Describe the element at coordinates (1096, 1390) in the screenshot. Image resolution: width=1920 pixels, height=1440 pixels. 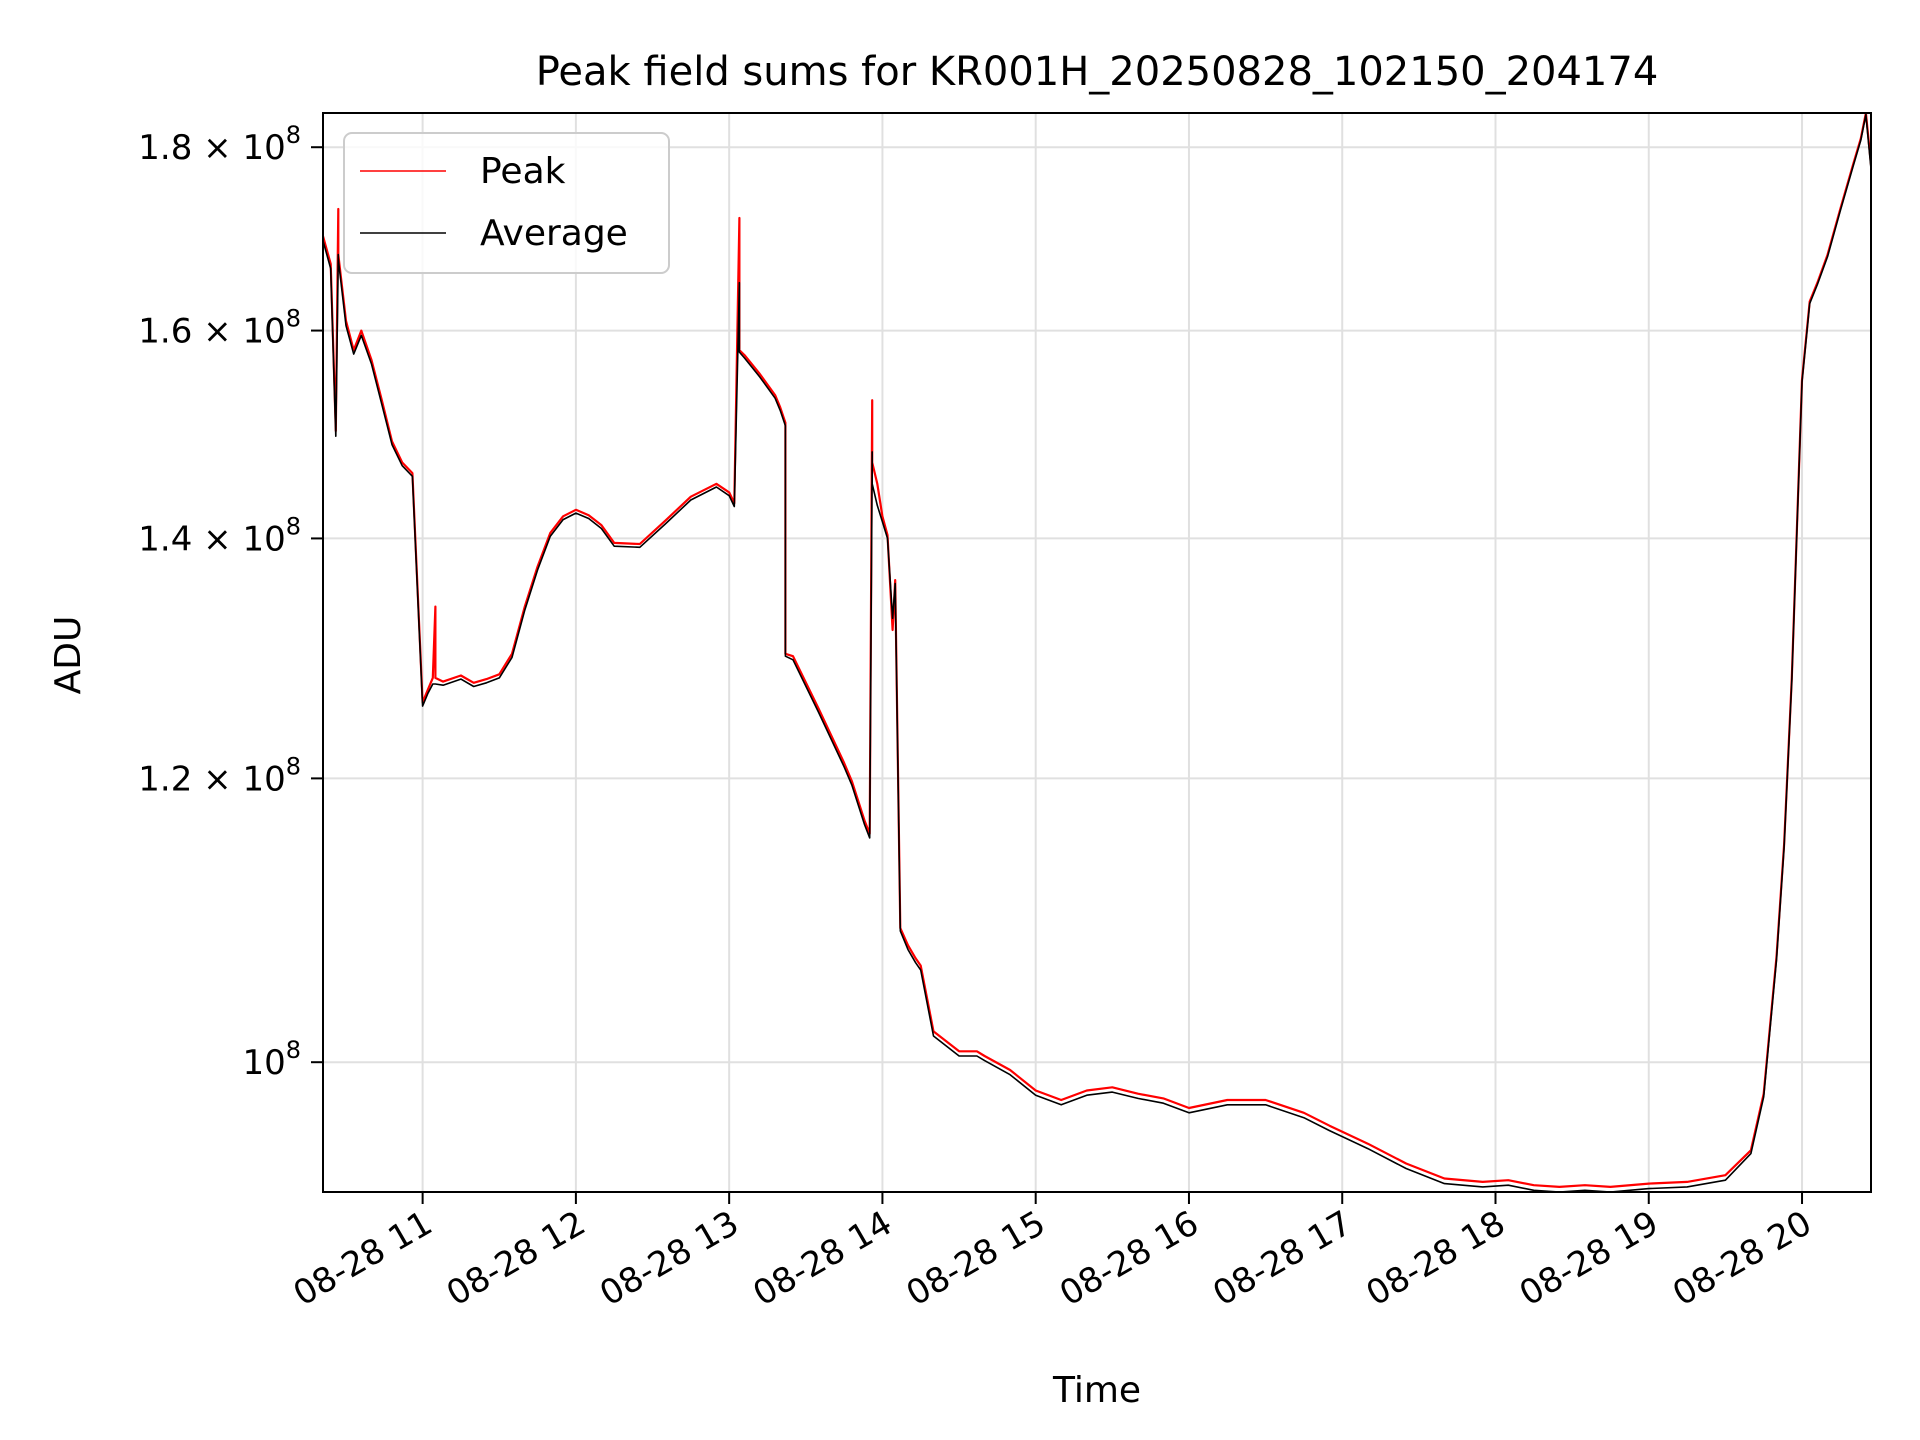
I see `x-axis-label: Time` at that location.